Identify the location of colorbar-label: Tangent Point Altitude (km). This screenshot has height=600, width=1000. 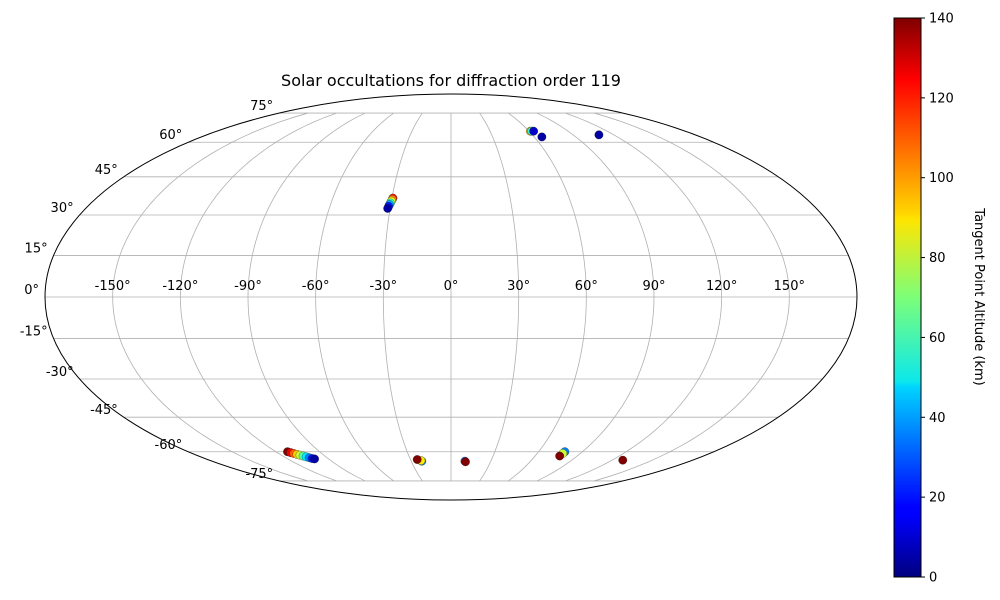
(978, 296).